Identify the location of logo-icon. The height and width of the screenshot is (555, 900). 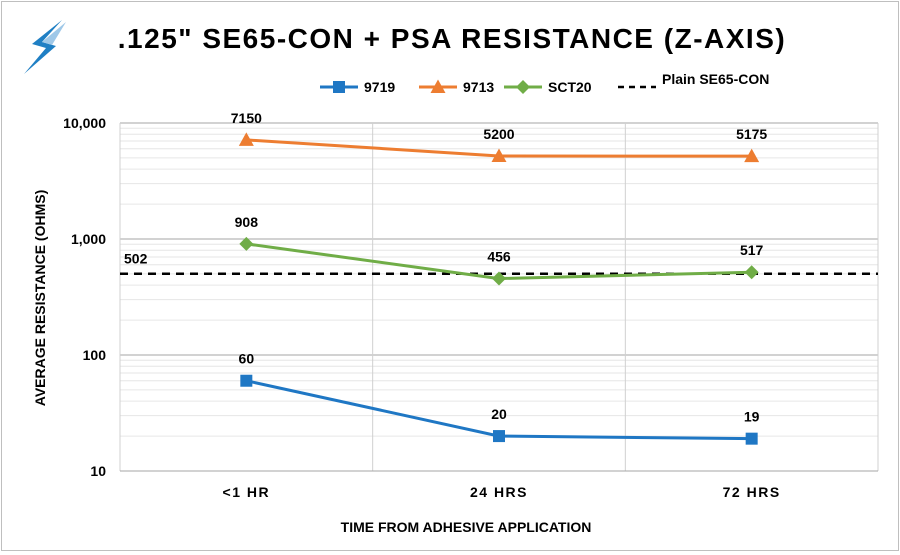
(45, 47).